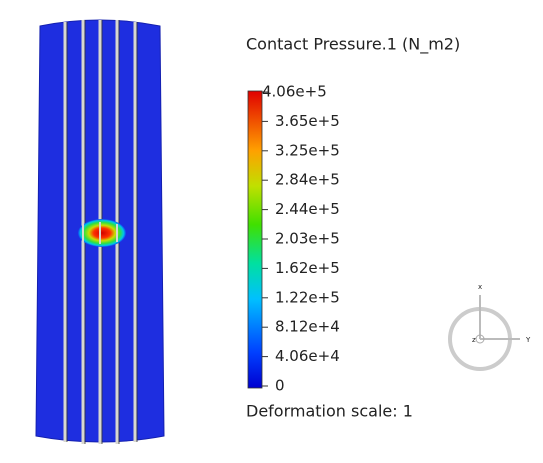 Image resolution: width=543 pixels, height=463 pixels. I want to click on tick-label: 3.25e+5, so click(307, 150).